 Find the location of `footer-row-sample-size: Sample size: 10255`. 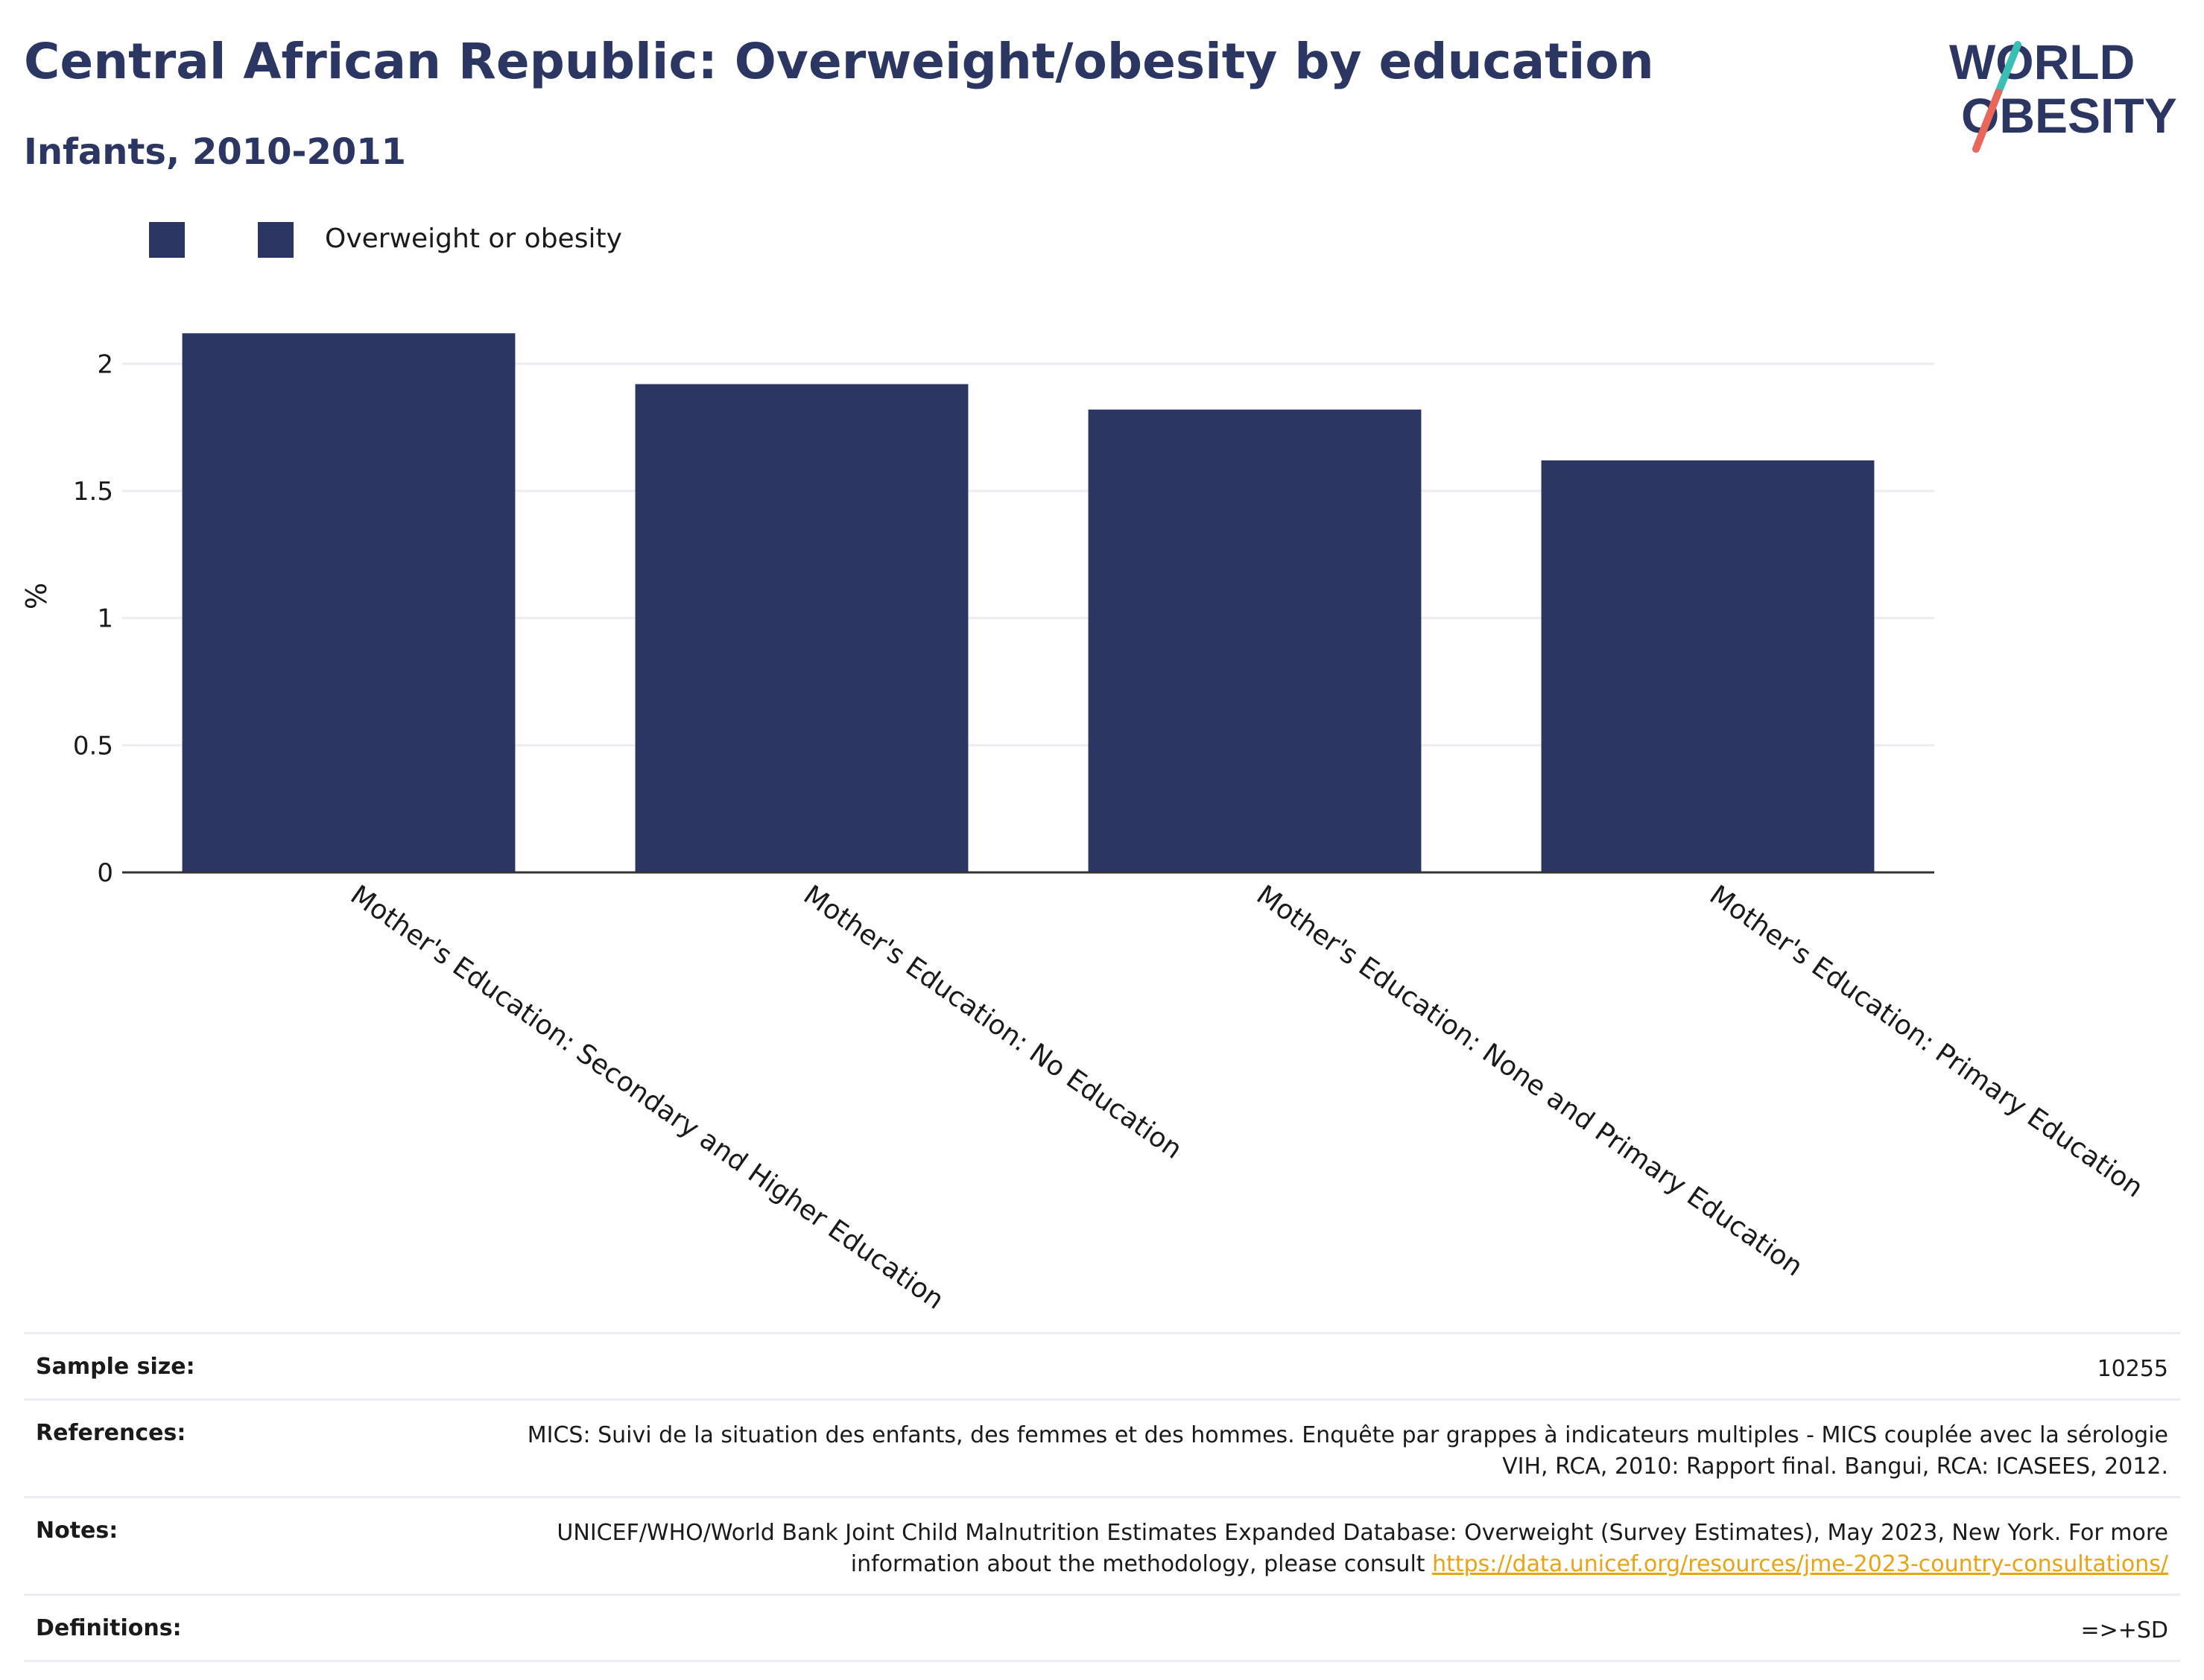

footer-row-sample-size: Sample size: 10255 is located at coordinates (1102, 1365).